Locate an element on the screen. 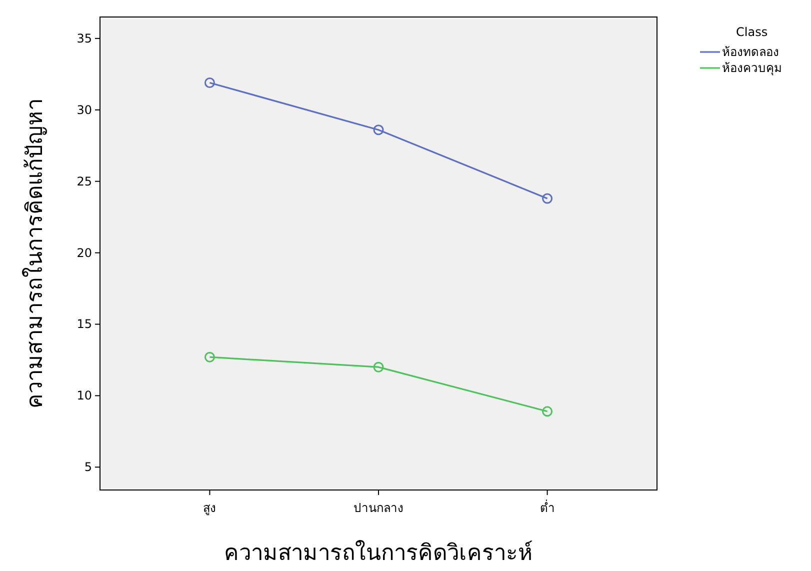  y-axis-title: ความสามารถในการคิดแก้ปัญหา is located at coordinates (35, 253).